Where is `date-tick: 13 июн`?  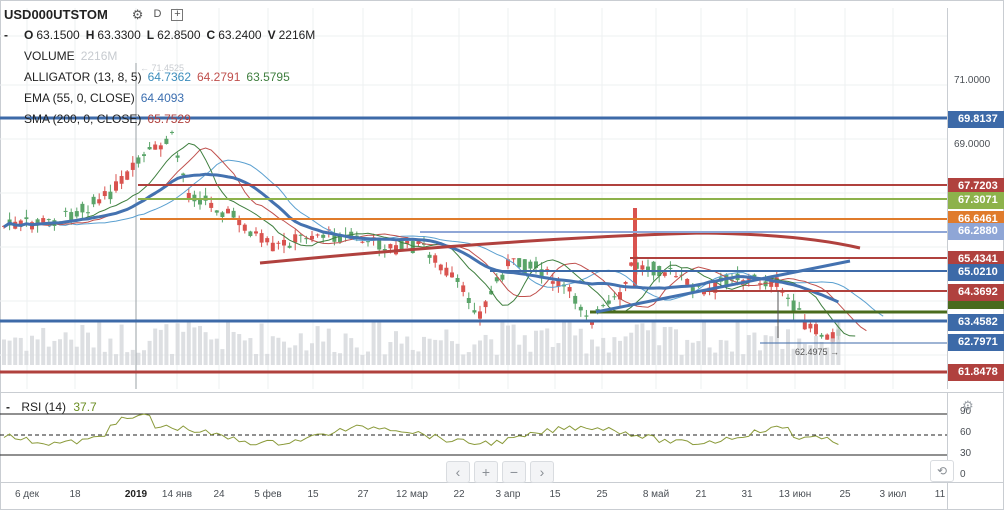 date-tick: 13 июн is located at coordinates (795, 494).